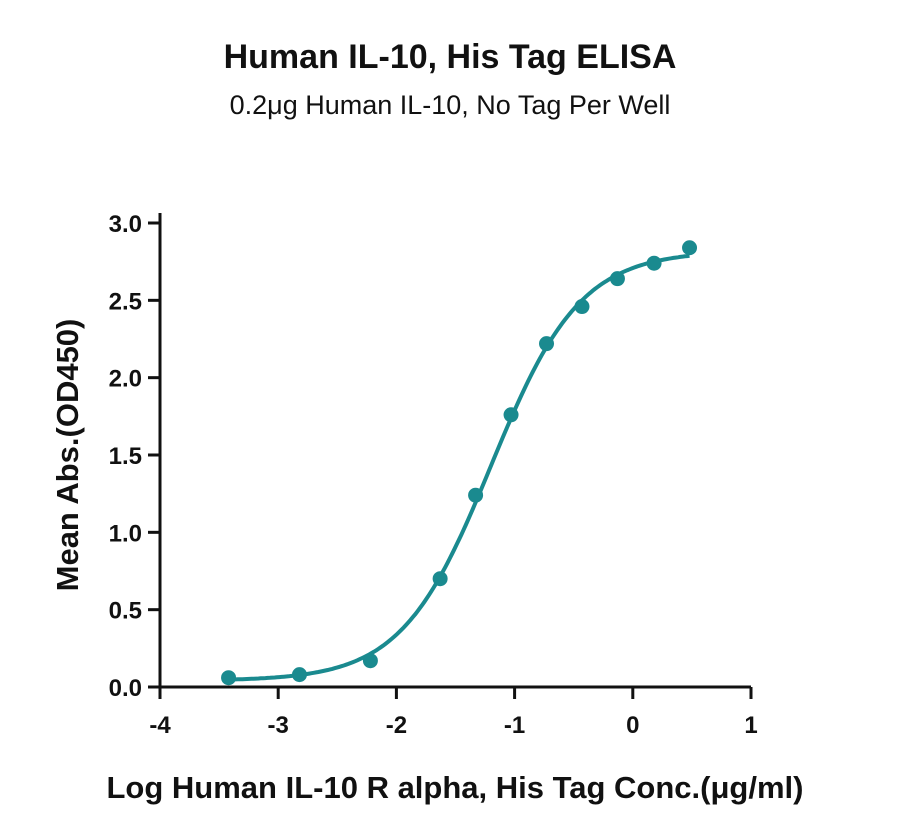 Image resolution: width=900 pixels, height=840 pixels. Describe the element at coordinates (278, 725) in the screenshot. I see `x-tick-label: -3` at that location.